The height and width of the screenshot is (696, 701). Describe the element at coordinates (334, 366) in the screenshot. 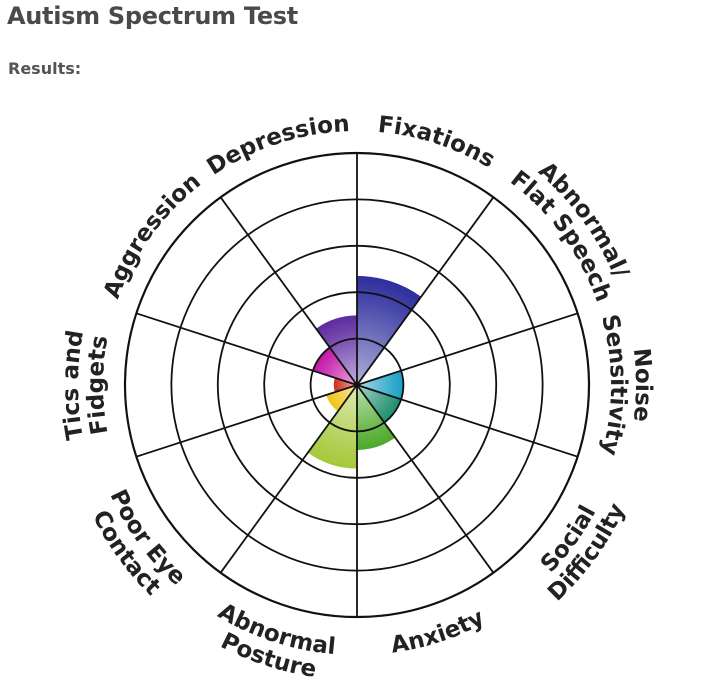

I see `sector-aggression` at that location.